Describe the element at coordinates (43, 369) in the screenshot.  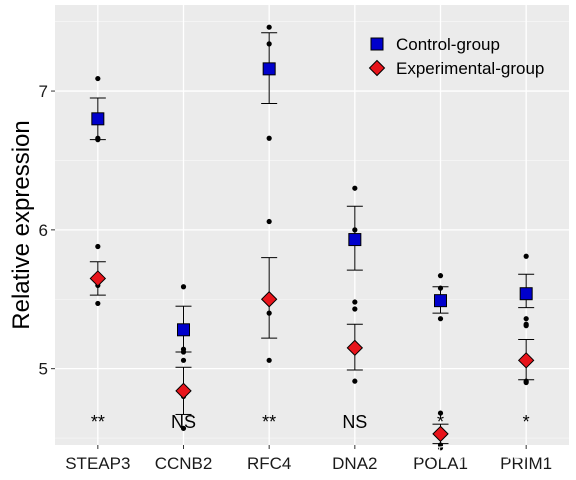
I see `y-tick-label: 5` at that location.